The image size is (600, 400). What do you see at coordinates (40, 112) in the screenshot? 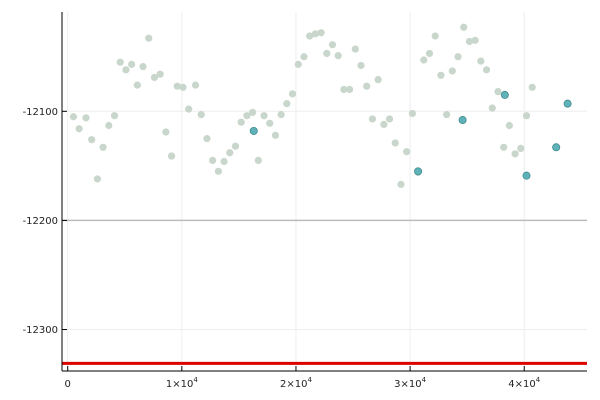
I see `y-tick-label: -12100` at bounding box center [40, 112].